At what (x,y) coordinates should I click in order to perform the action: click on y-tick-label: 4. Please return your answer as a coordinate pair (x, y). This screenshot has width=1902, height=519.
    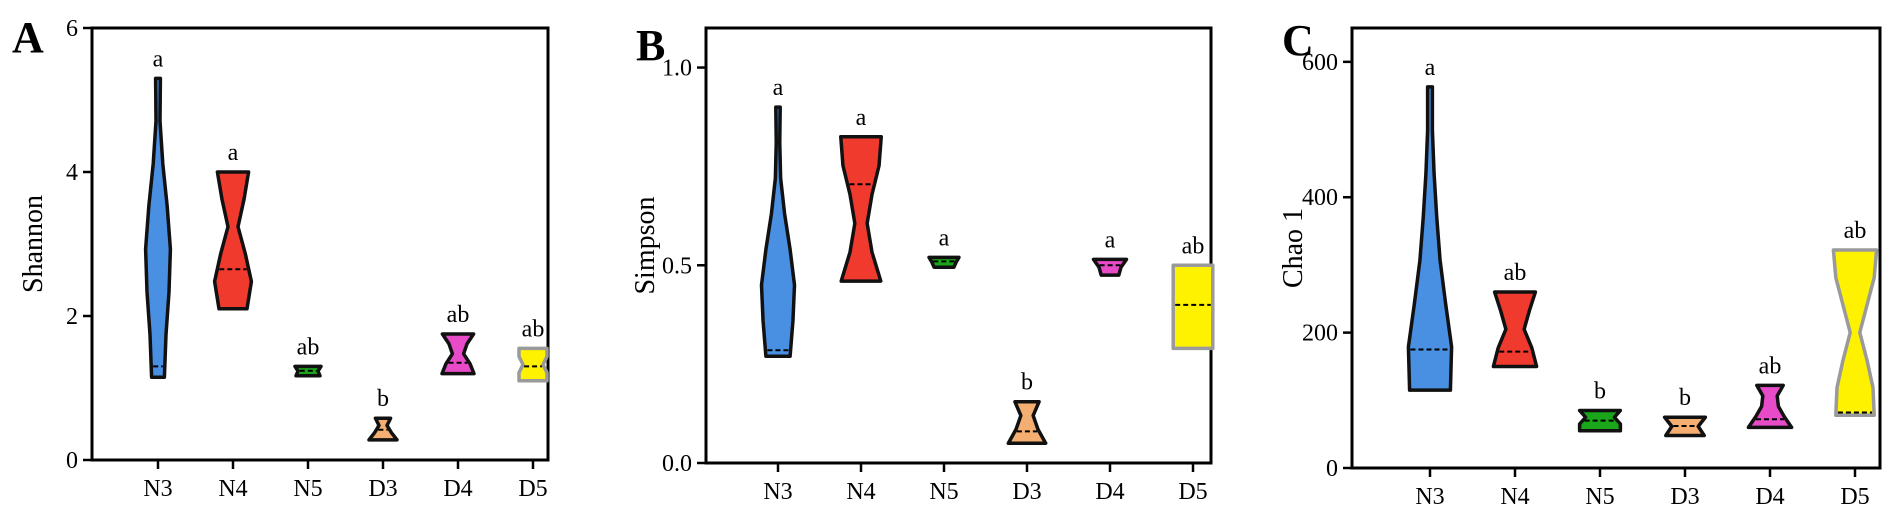
    Looking at the image, I should click on (72, 173).